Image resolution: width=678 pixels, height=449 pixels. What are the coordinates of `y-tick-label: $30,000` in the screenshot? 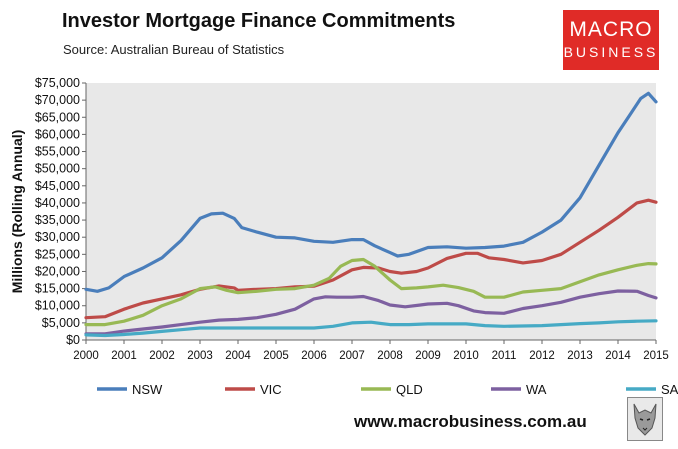 It's located at (57, 237).